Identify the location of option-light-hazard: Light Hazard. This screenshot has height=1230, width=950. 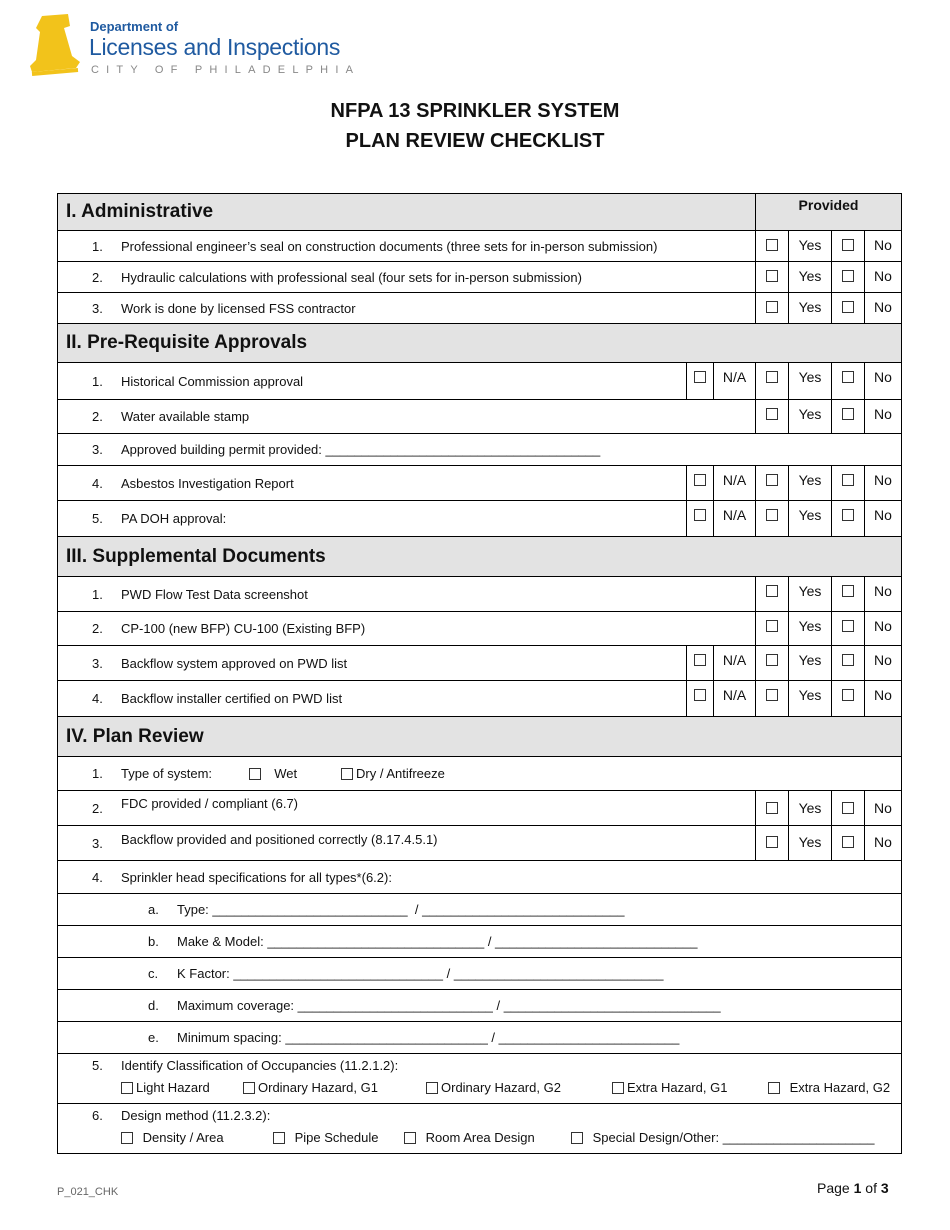
(165, 1087).